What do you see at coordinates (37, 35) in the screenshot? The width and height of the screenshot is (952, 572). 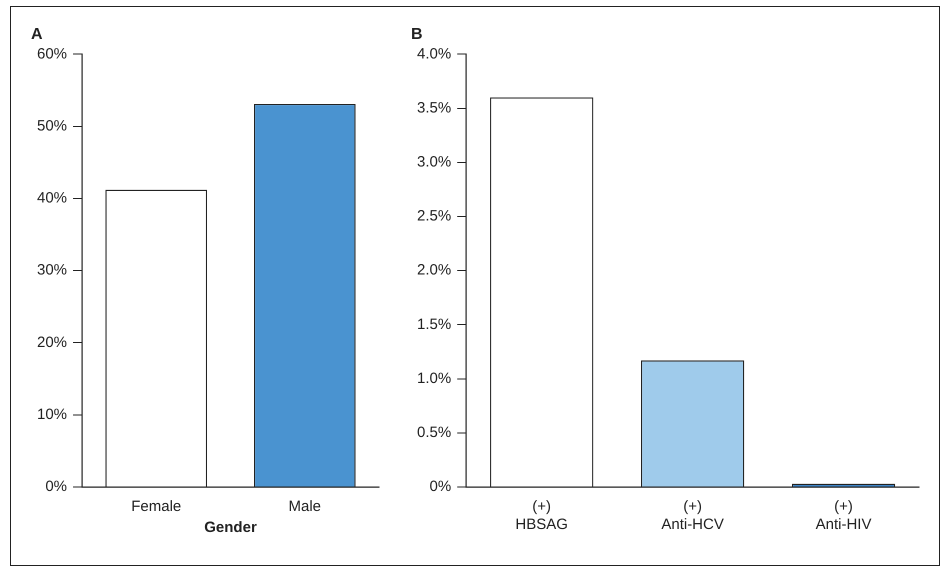 I see `chart-title: A` at bounding box center [37, 35].